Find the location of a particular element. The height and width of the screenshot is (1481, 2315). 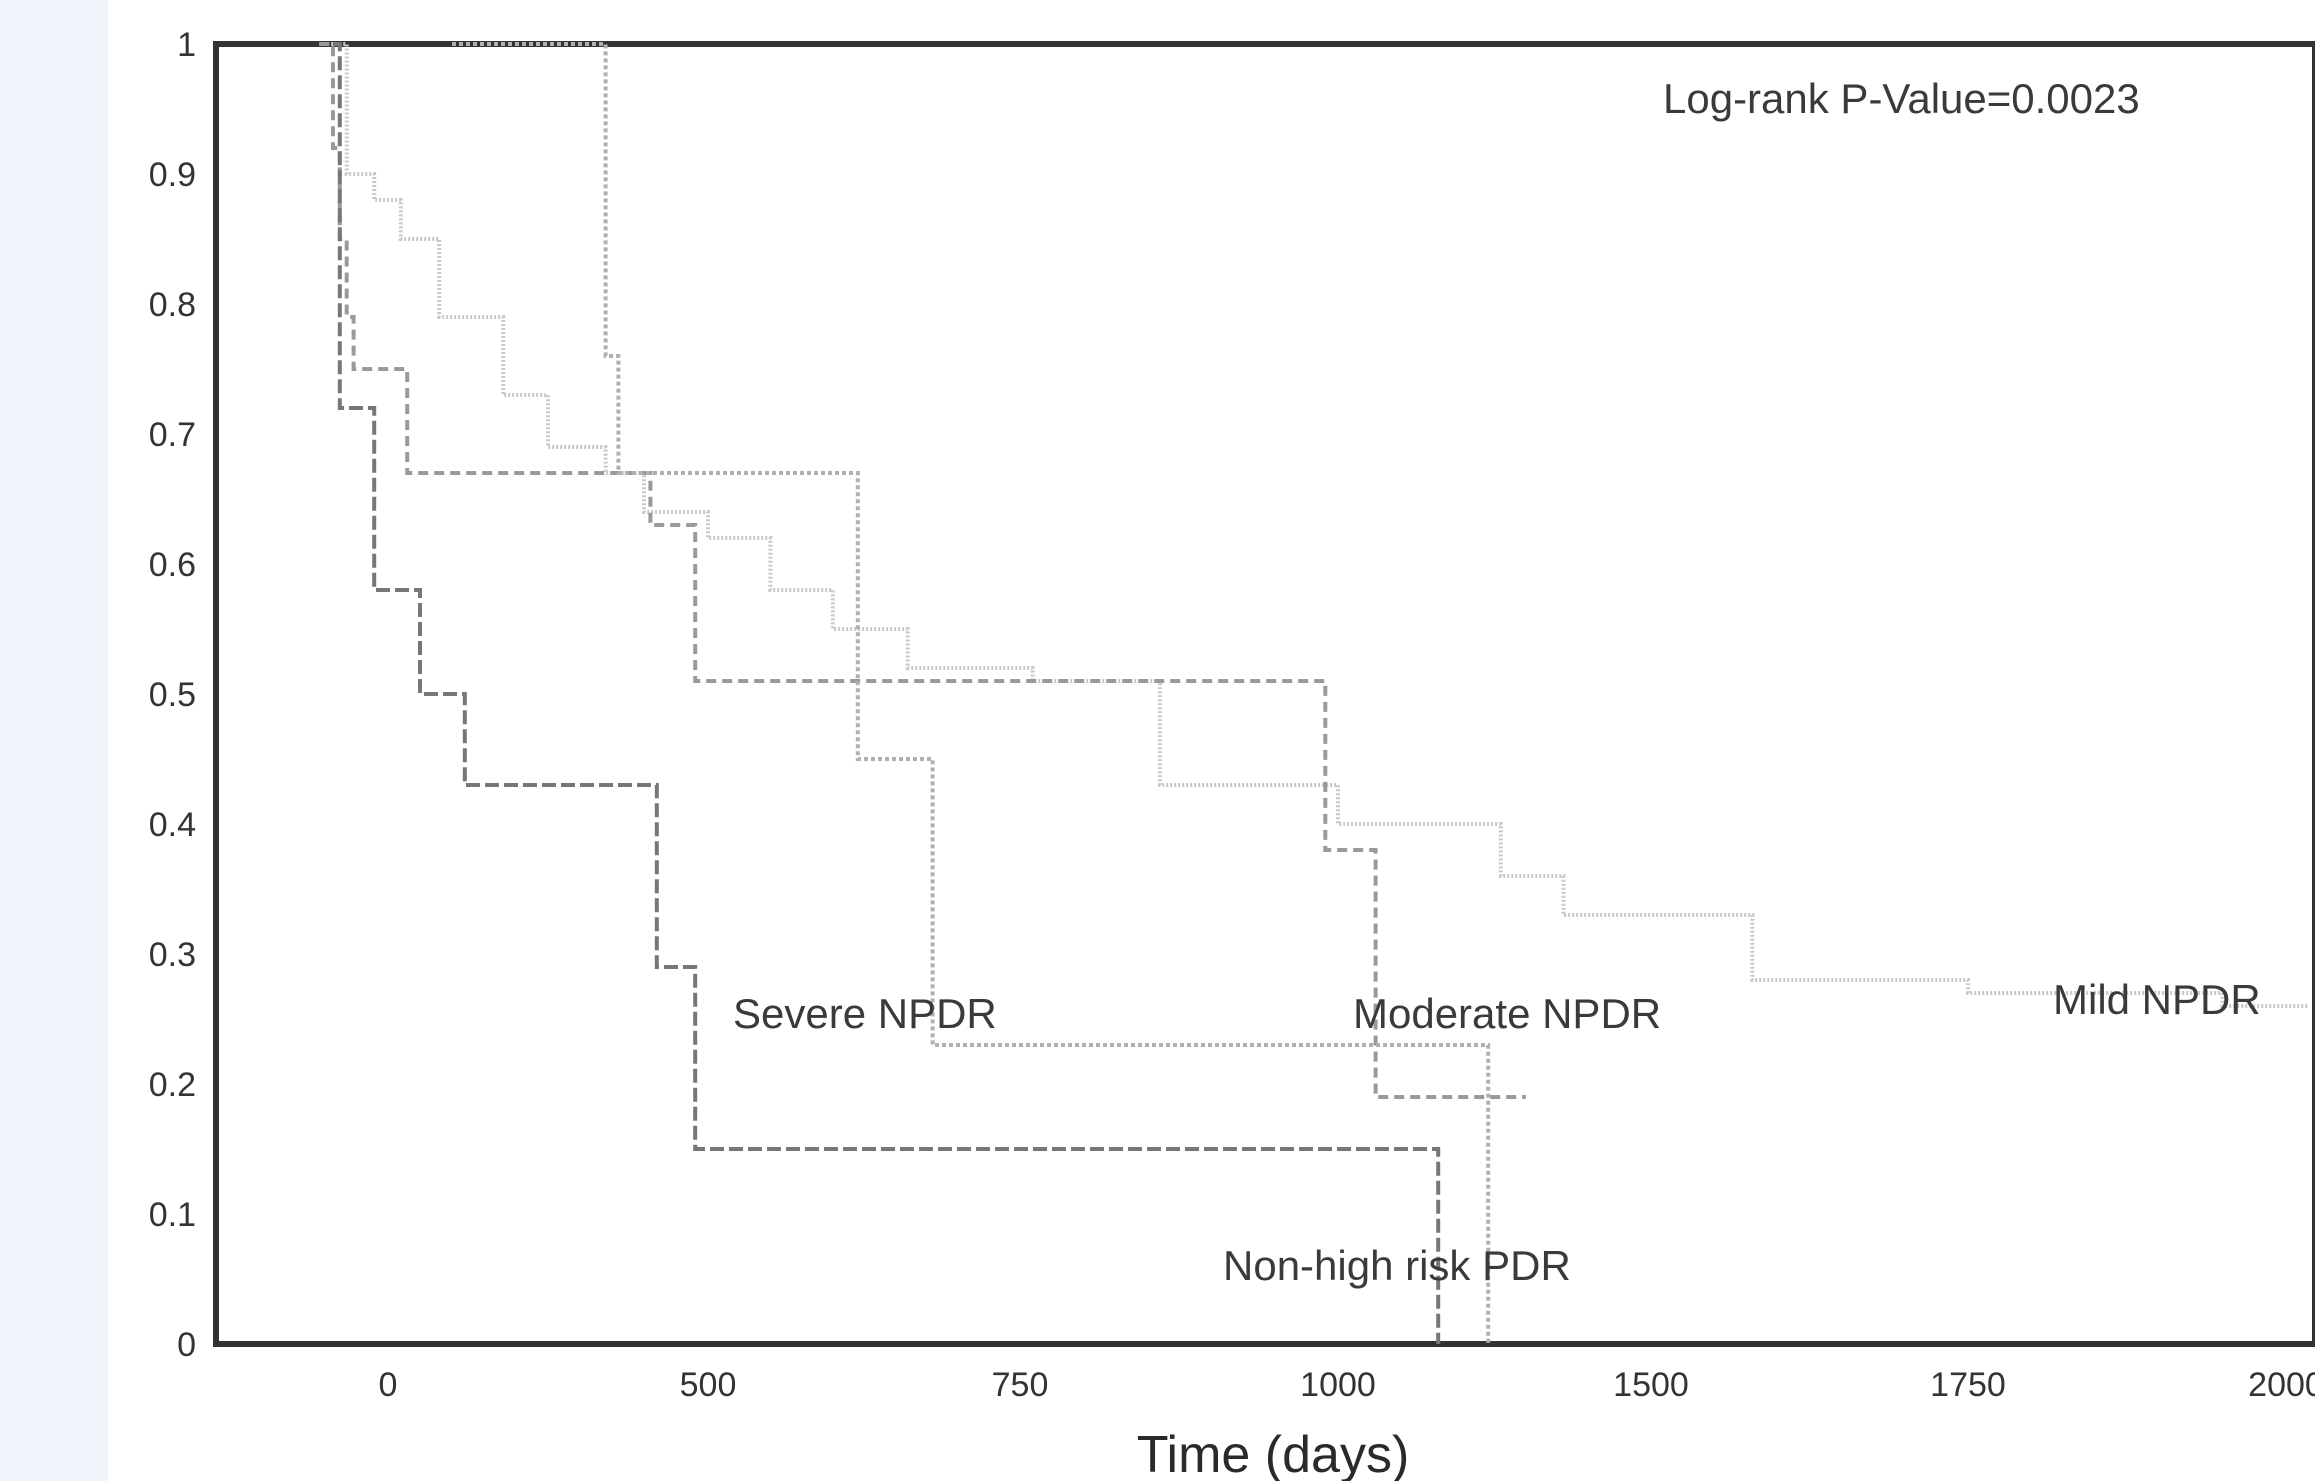

x-tick-label: 0 is located at coordinates (388, 1385).